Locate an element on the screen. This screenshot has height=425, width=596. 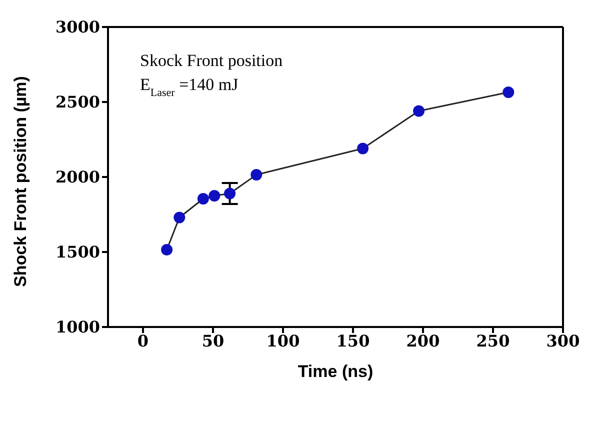
y-tick-label: 1000 is located at coordinates (77, 327).